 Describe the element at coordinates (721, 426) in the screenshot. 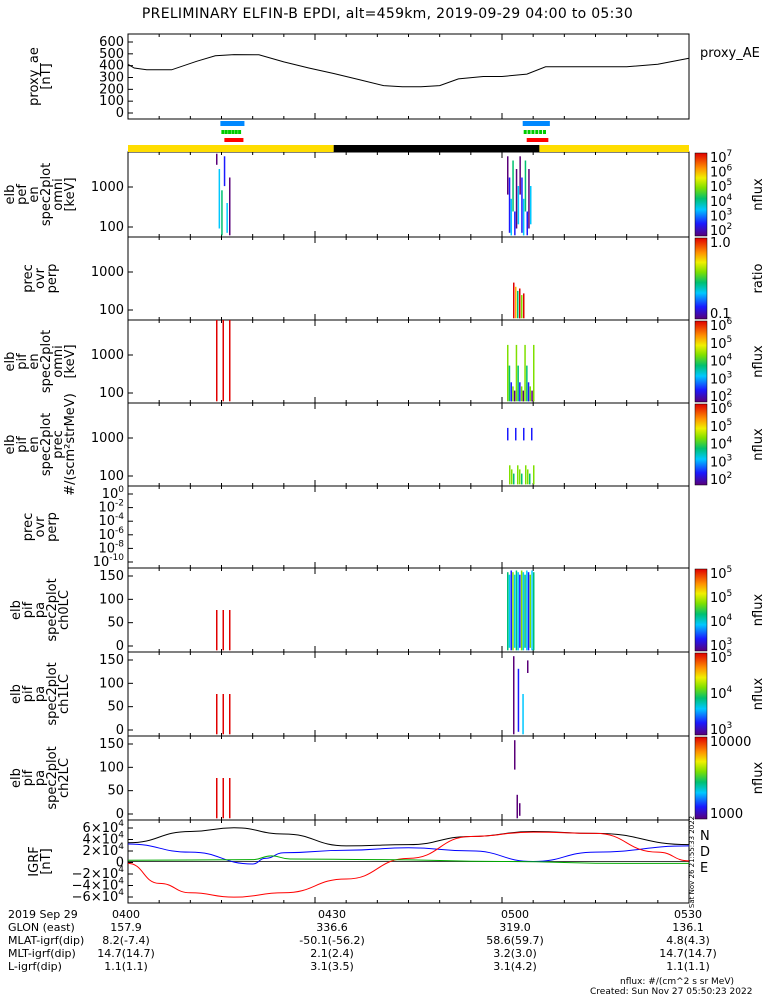

I see `colorbar-tick-pif_prec: 10⁵` at that location.